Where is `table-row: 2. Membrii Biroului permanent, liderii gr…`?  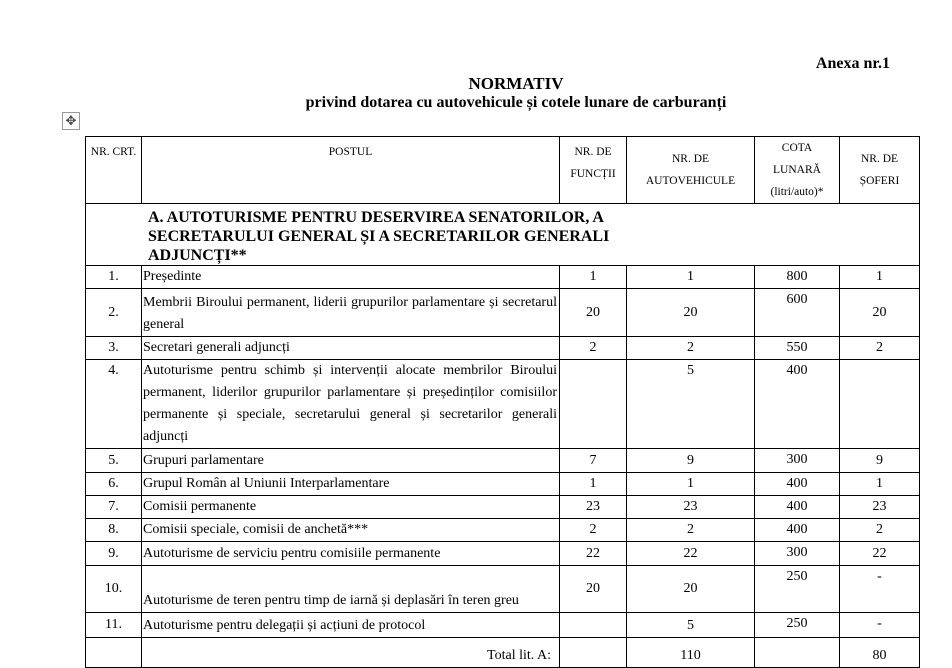 table-row: 2. Membrii Biroului permanent, liderii gr… is located at coordinates (502, 312).